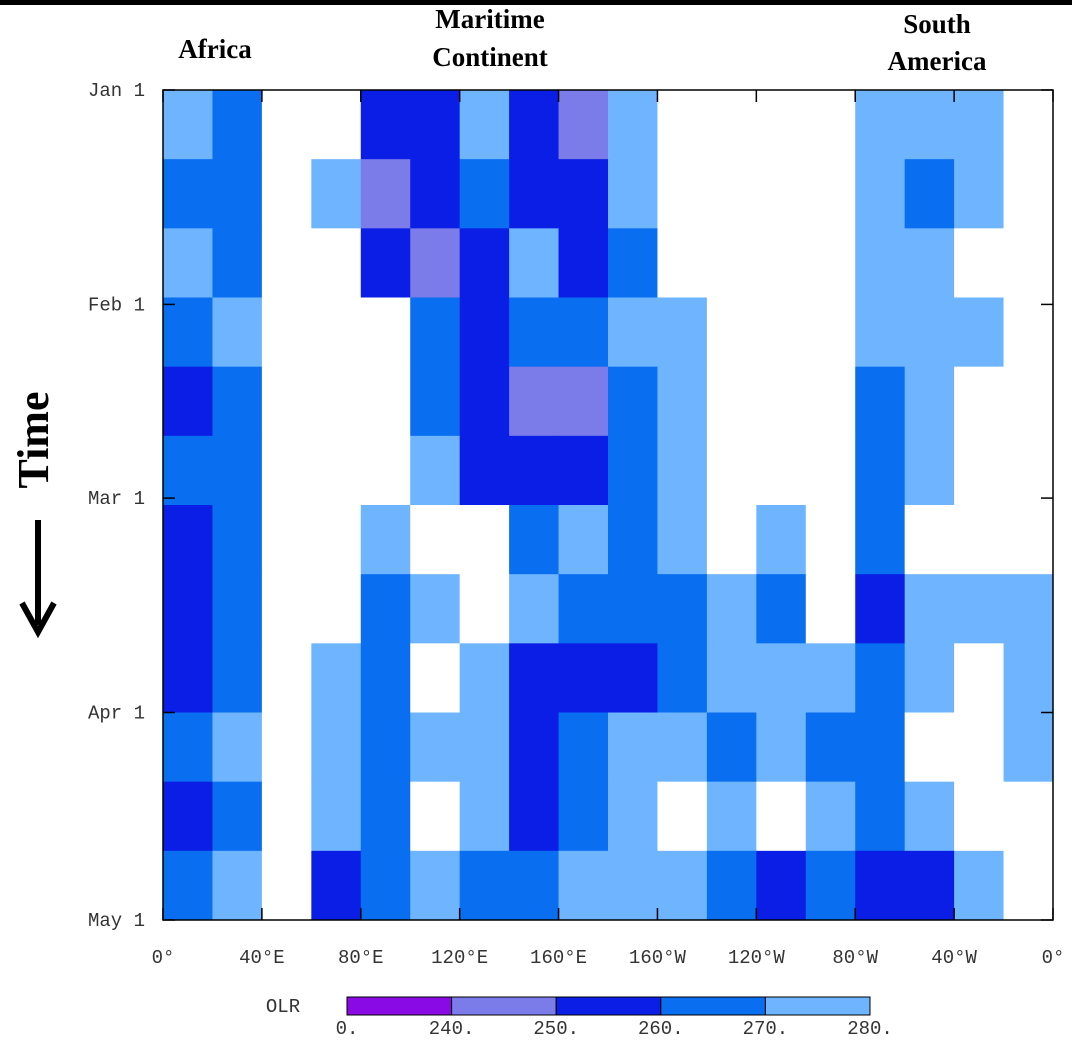  I want to click on colorbar-tick-label: 280., so click(870, 1029).